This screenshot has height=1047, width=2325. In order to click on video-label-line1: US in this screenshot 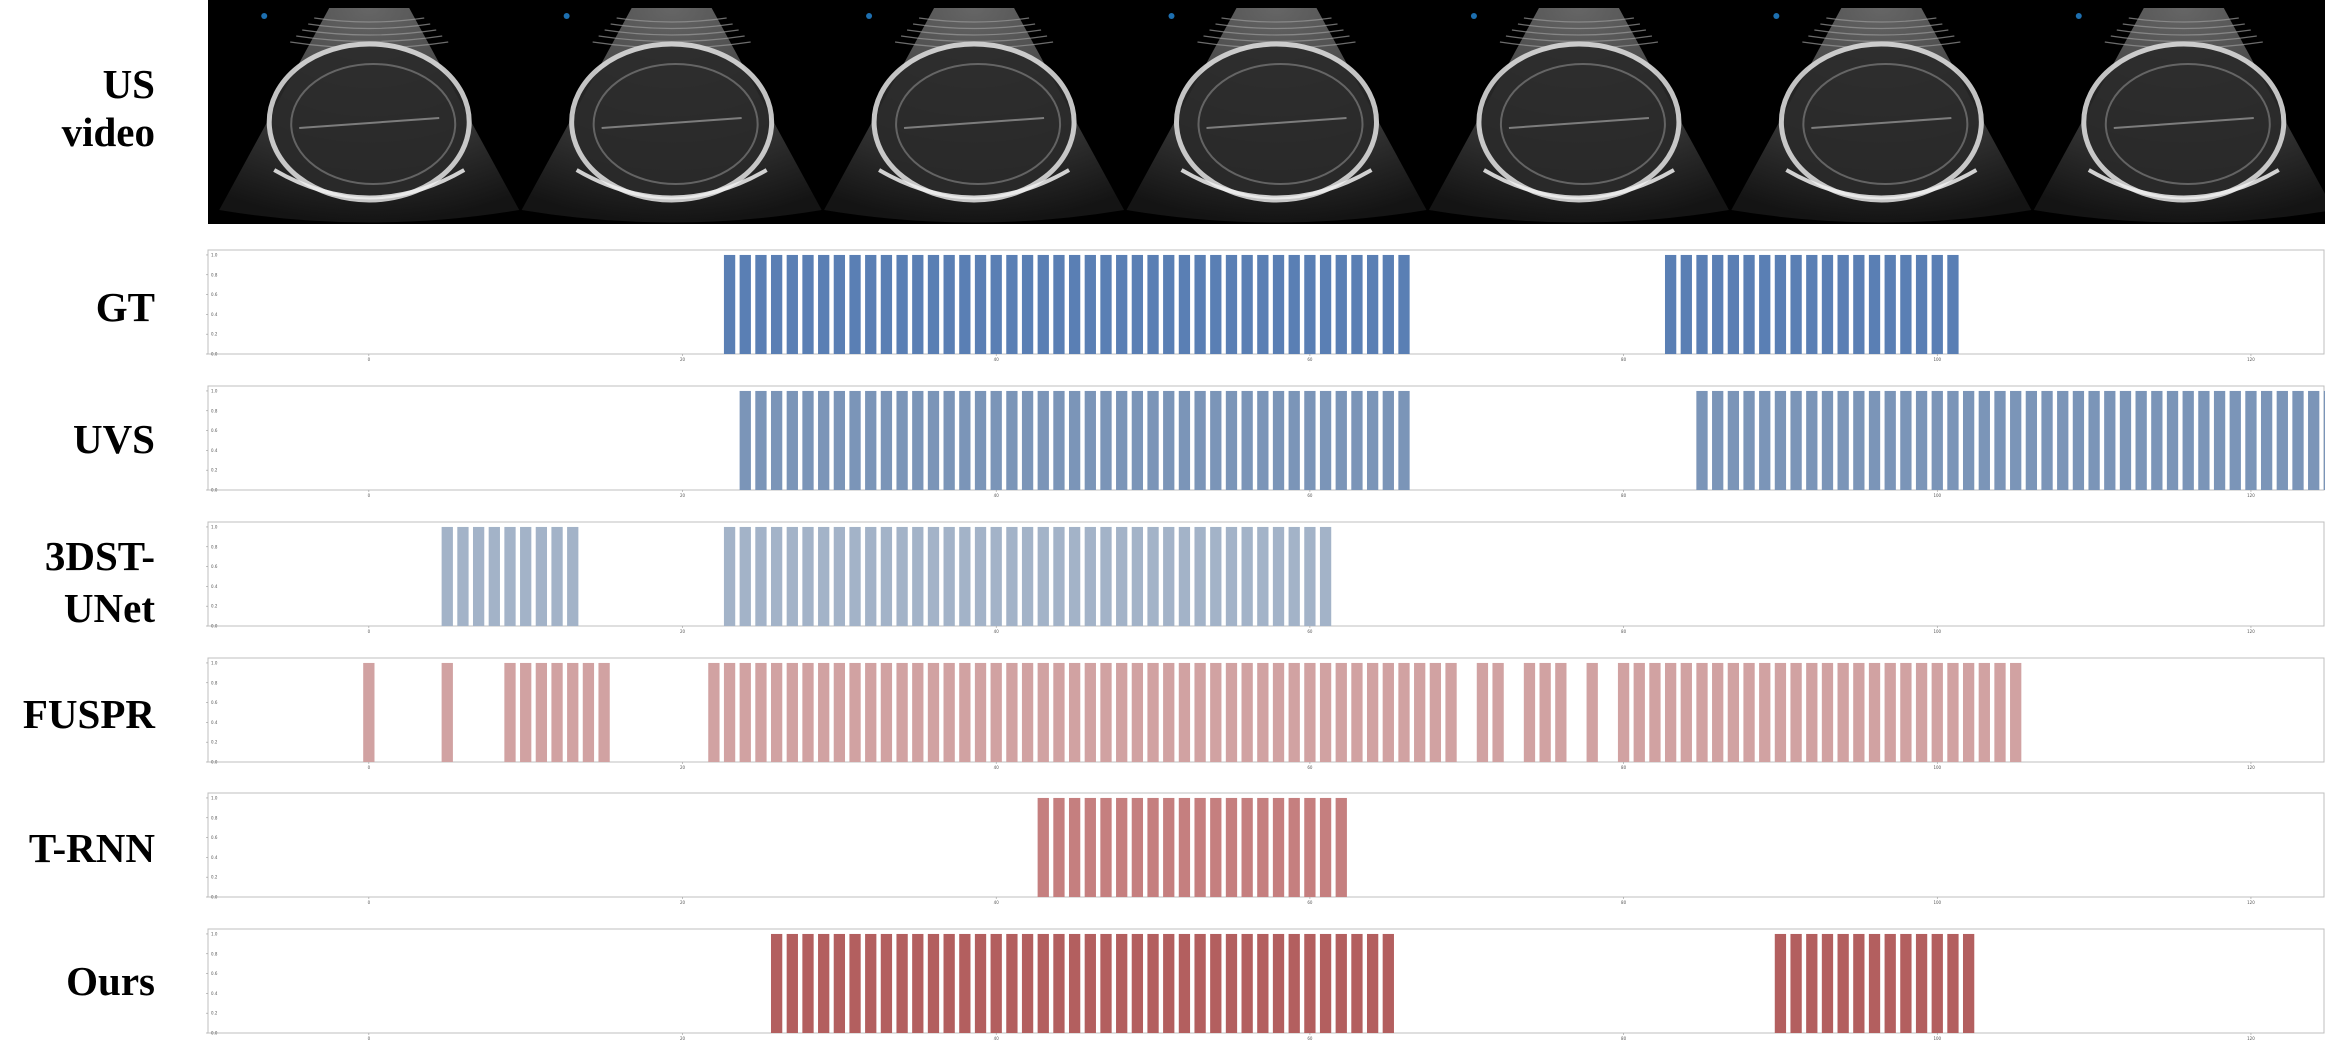, I will do `click(128, 84)`.